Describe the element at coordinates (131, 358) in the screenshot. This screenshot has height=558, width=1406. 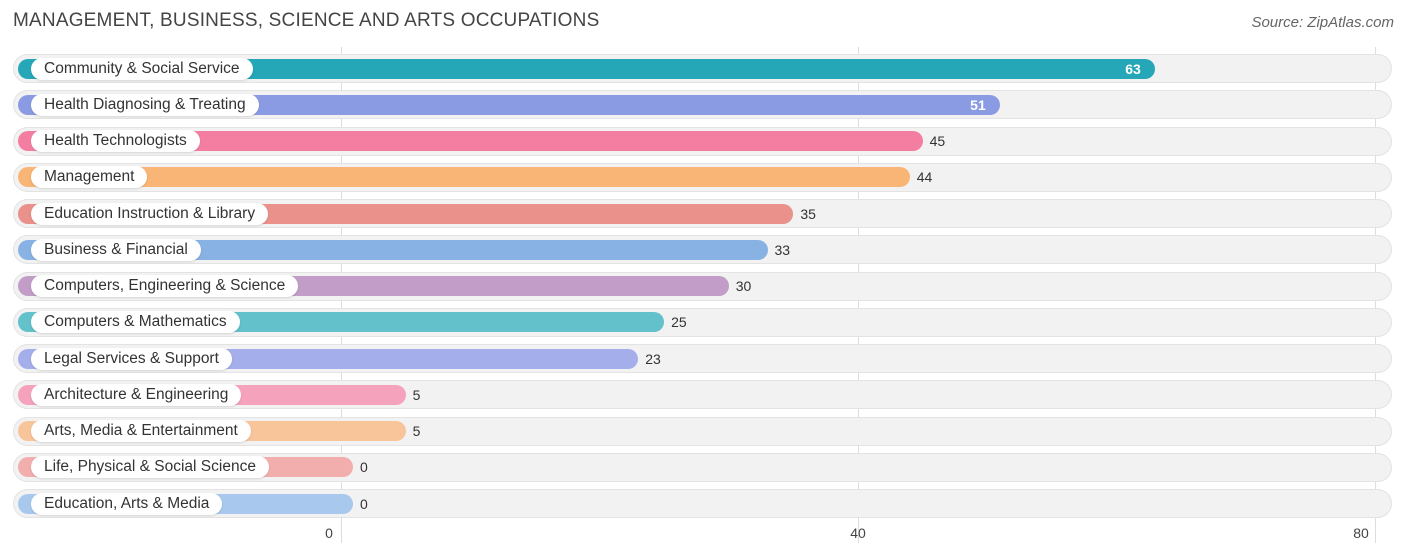
I see `category-label: Legal Services & Support` at that location.